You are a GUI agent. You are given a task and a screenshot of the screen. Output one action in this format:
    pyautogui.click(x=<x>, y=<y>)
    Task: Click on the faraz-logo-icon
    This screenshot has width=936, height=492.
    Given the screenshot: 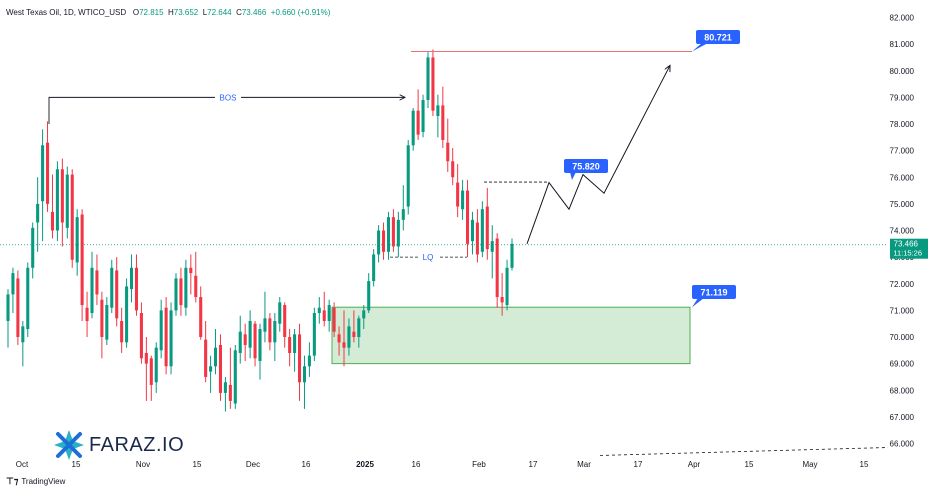 What is the action you would take?
    pyautogui.click(x=69, y=445)
    